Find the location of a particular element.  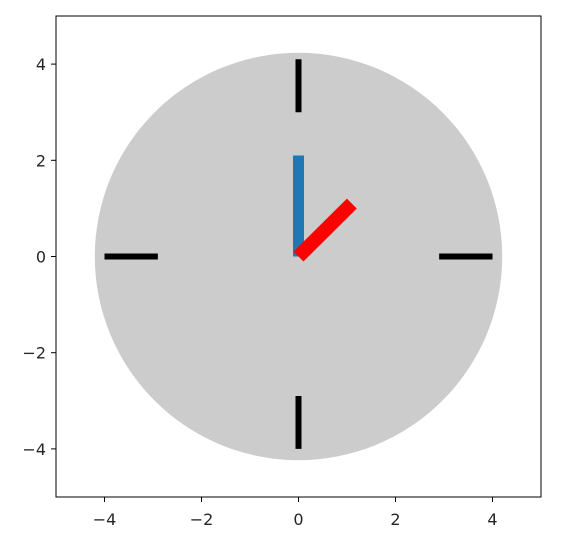

hand-red is located at coordinates (325, 230).